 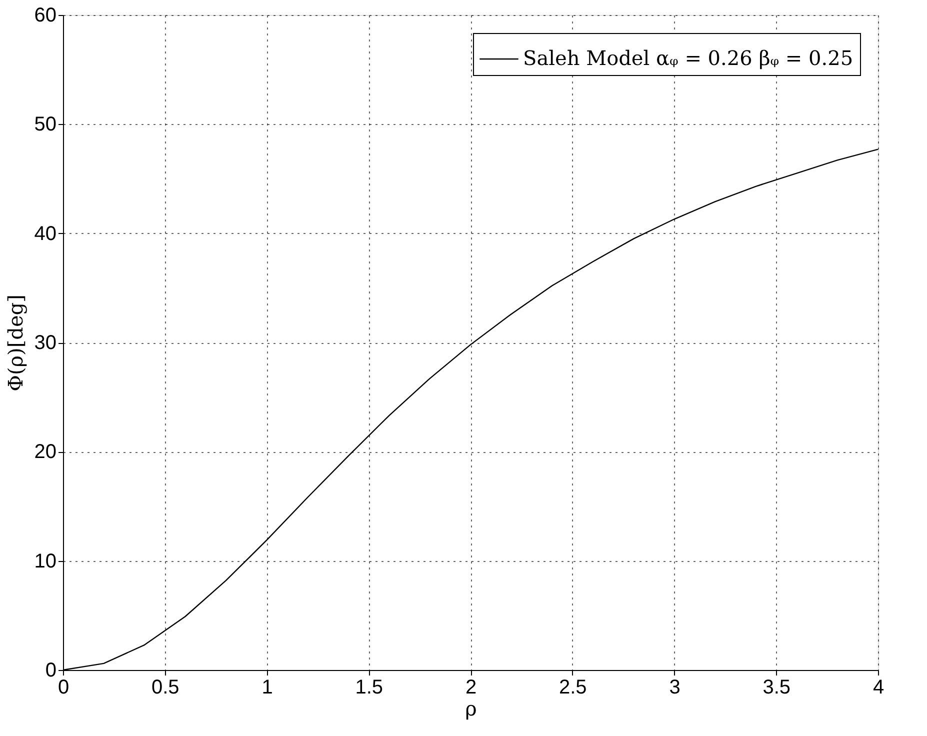 What do you see at coordinates (45, 233) in the screenshot?
I see `y-tick-label: 40` at bounding box center [45, 233].